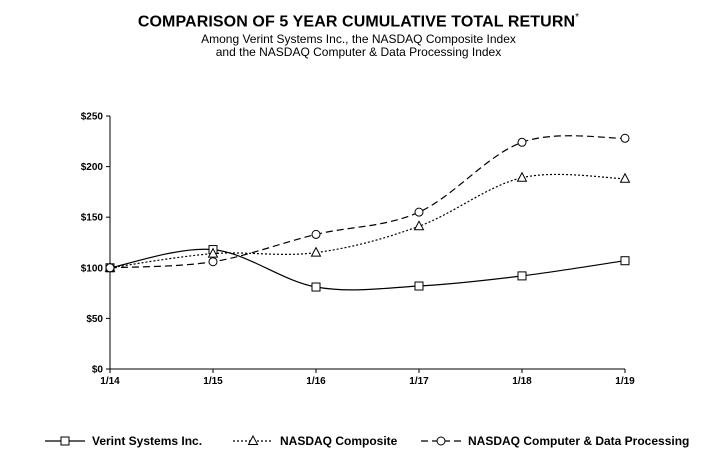 Image resolution: width=717 pixels, height=462 pixels. I want to click on x-tick-label: 1/19, so click(625, 381).